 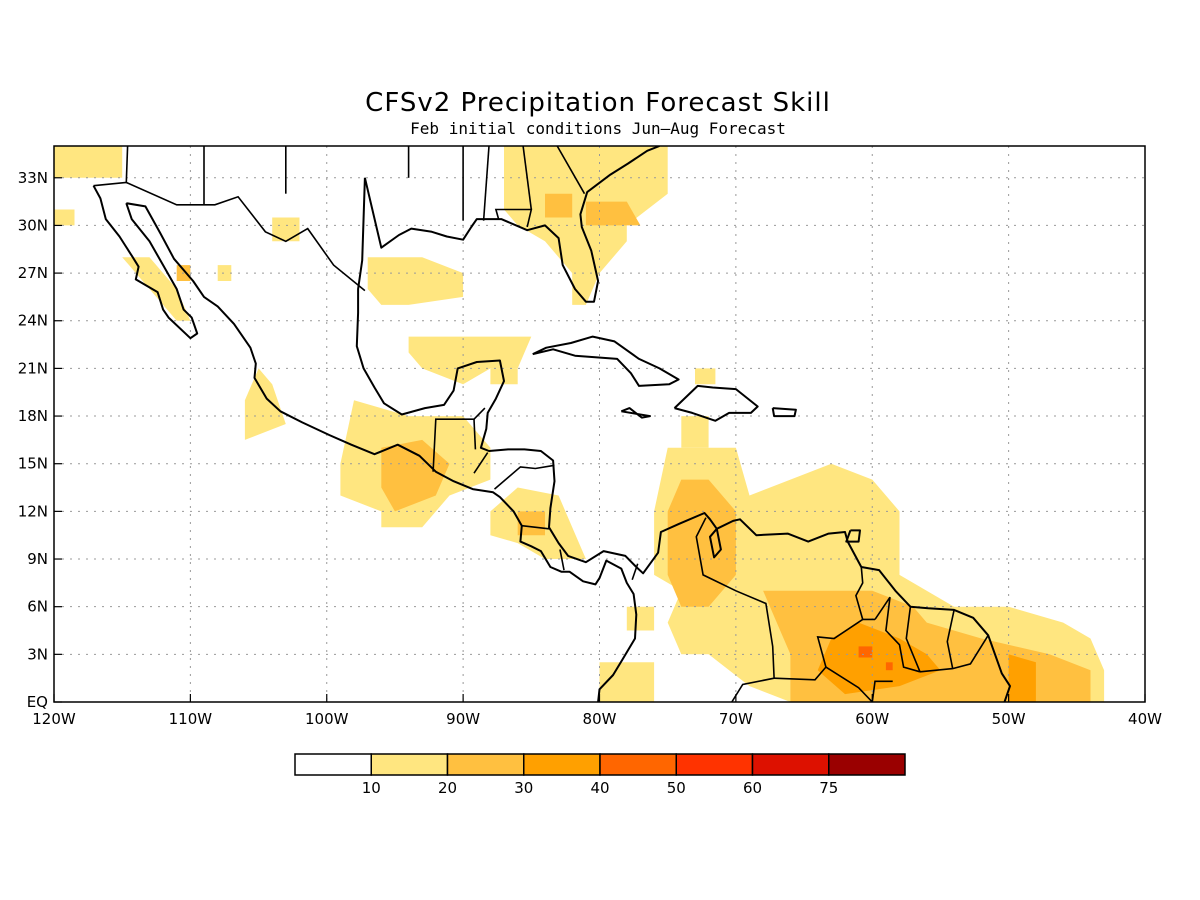 What do you see at coordinates (54, 719) in the screenshot?
I see `lon-tick-label: 120W` at bounding box center [54, 719].